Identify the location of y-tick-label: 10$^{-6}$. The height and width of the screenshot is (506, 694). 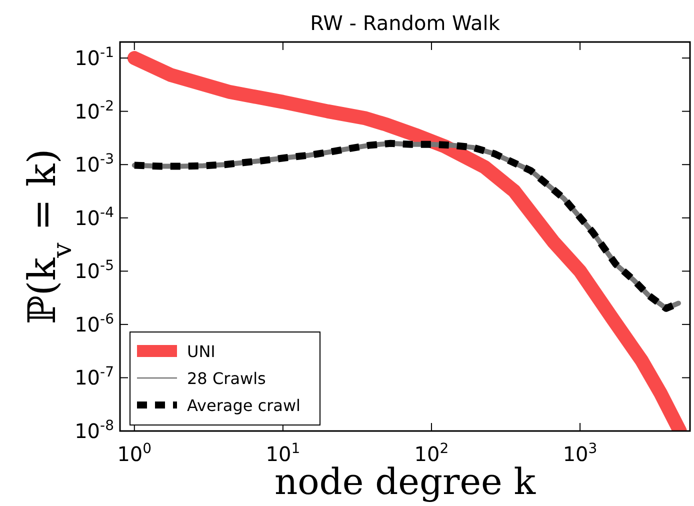
(94, 323).